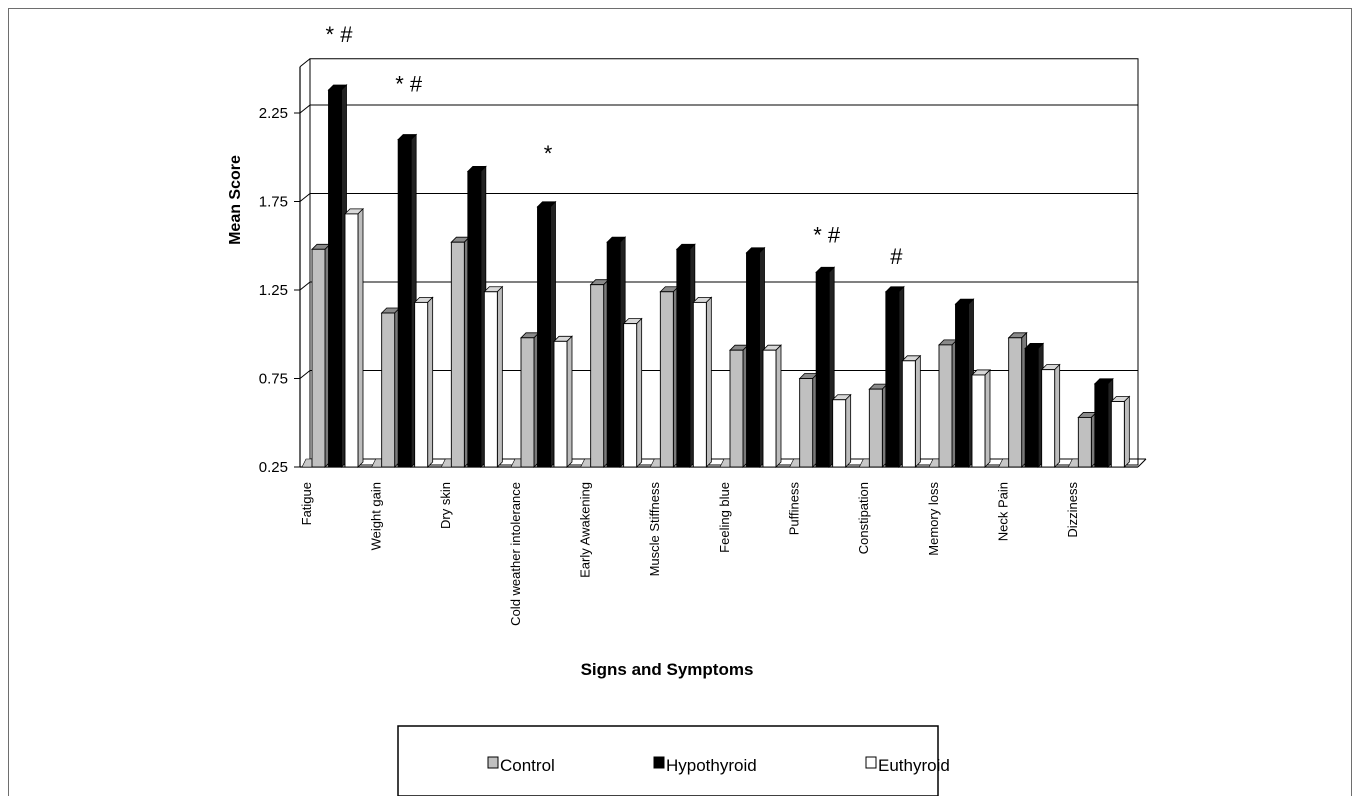 The height and width of the screenshot is (796, 1360). Describe the element at coordinates (527, 765) in the screenshot. I see `legend-label: Control` at that location.